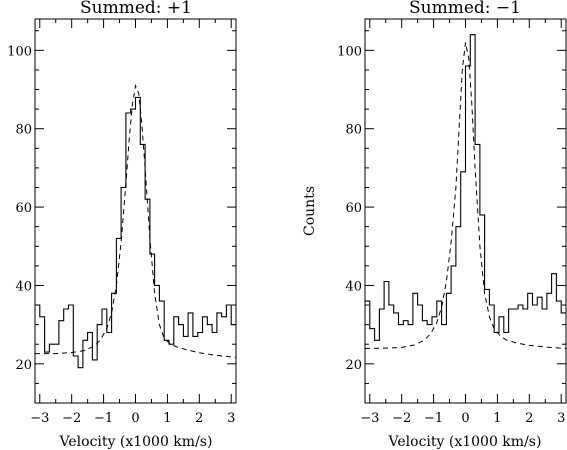  Describe the element at coordinates (310, 211) in the screenshot. I see `y-axis-label: Counts` at that location.